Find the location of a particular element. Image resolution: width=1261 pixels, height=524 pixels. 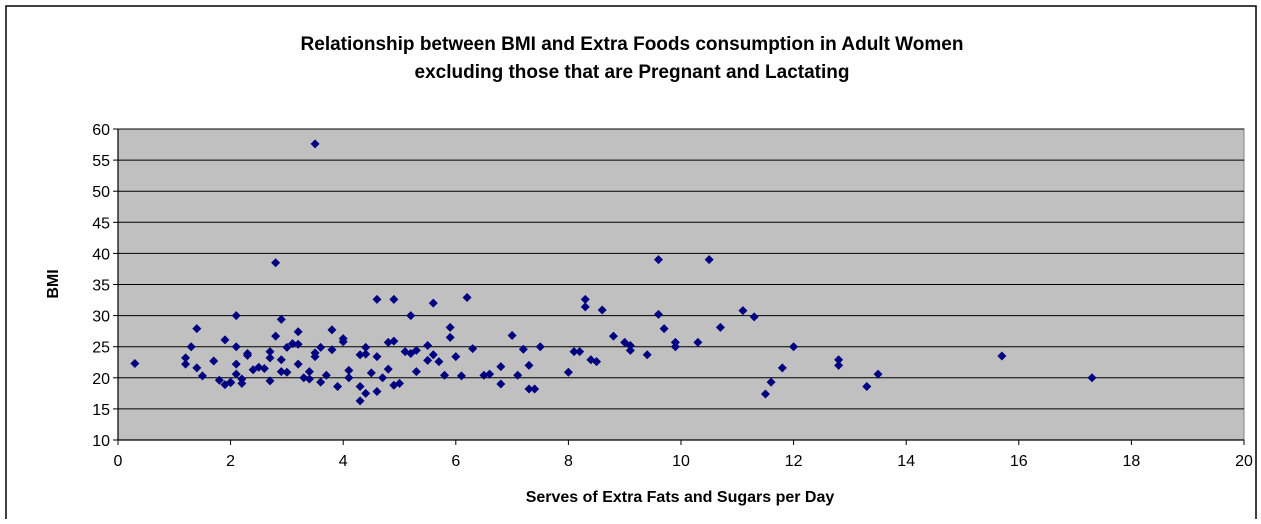

y-tick-label: 55 is located at coordinates (101, 161).